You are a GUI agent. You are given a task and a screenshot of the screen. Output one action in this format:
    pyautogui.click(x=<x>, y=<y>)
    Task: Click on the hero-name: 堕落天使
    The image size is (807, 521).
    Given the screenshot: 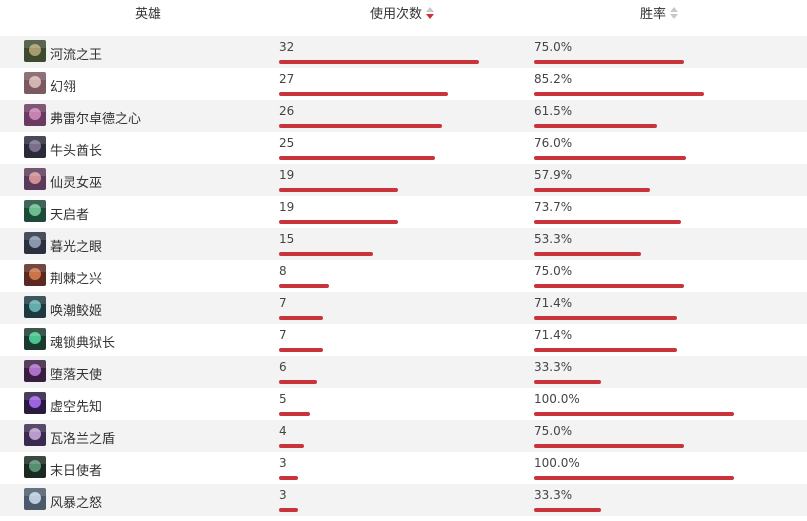 What is the action you would take?
    pyautogui.click(x=76, y=375)
    